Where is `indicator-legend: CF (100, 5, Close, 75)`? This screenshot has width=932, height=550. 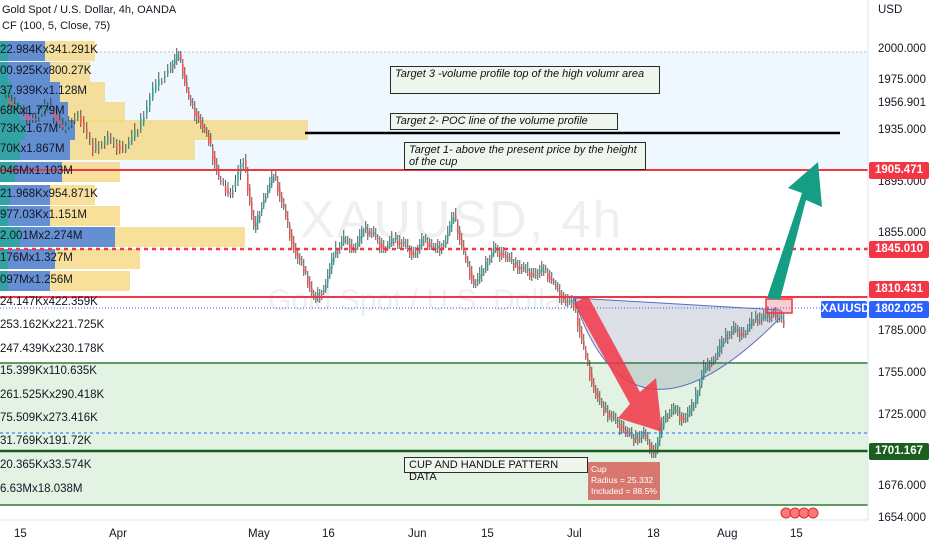 indicator-legend: CF (100, 5, Close, 75) is located at coordinates (56, 26).